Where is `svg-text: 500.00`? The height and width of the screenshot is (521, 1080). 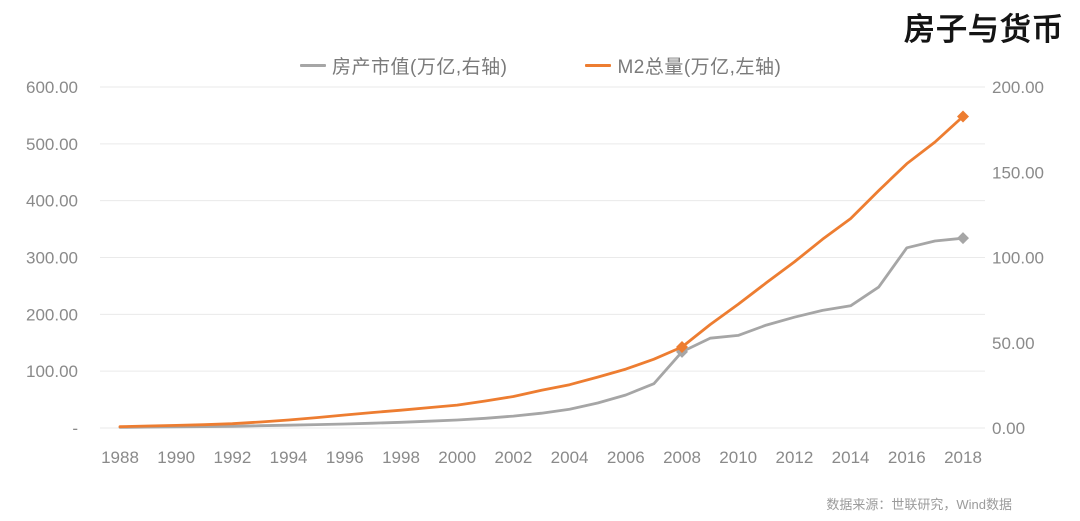 svg-text: 500.00 is located at coordinates (52, 144).